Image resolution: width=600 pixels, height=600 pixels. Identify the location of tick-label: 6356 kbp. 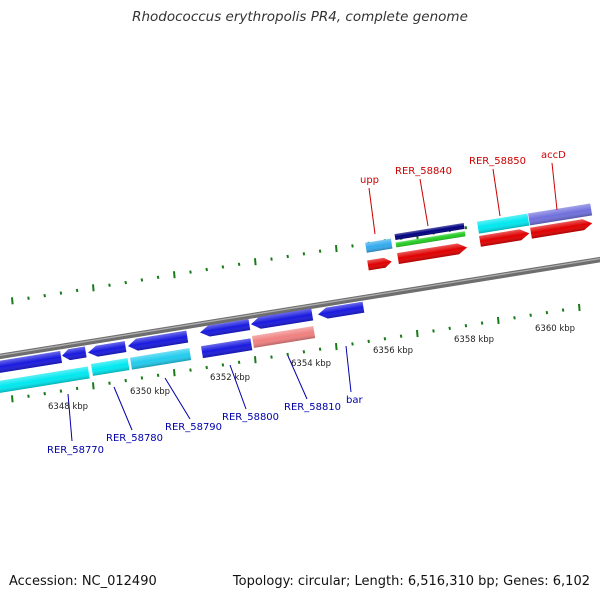
(393, 351).